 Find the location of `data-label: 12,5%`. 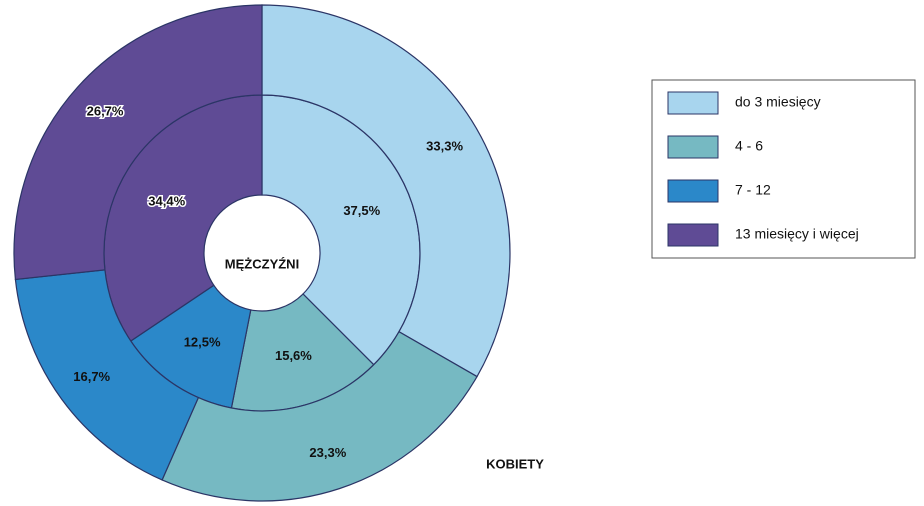

data-label: 12,5% is located at coordinates (202, 341).